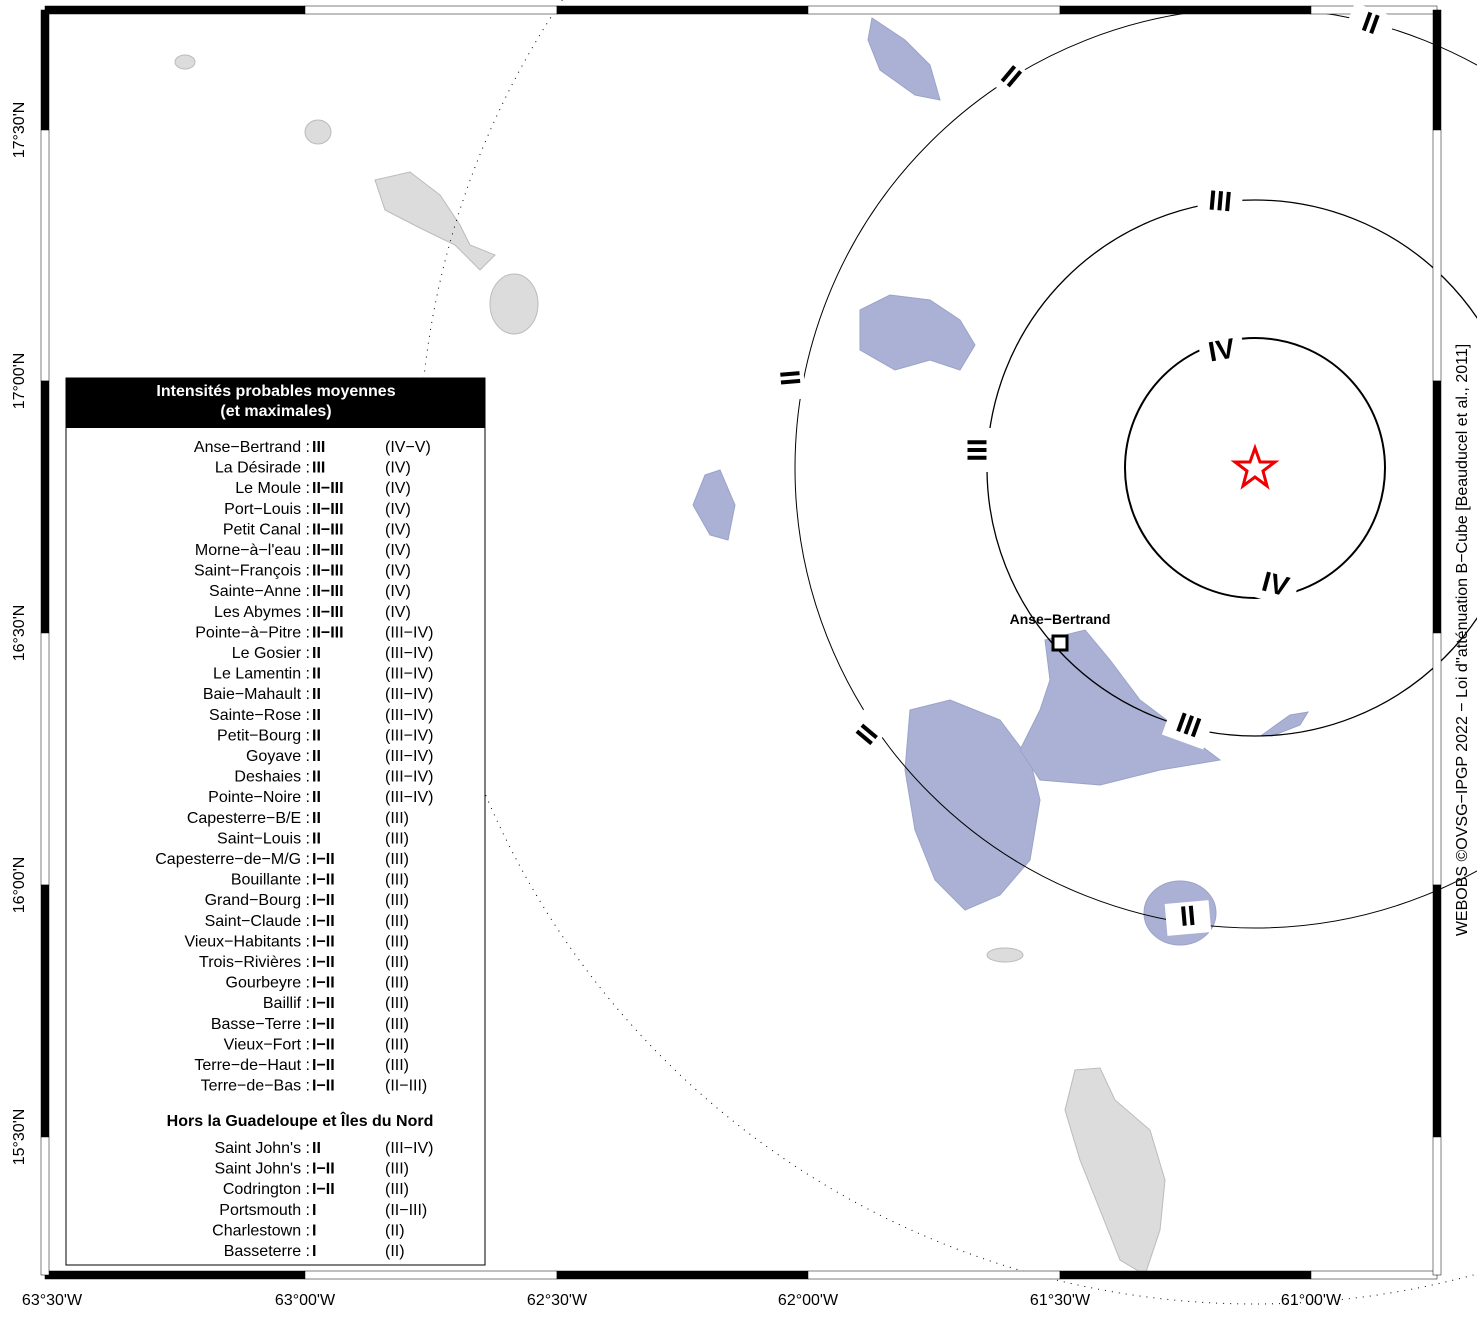 This screenshot has width=1477, height=1322. What do you see at coordinates (252, 632) in the screenshot?
I see `legend-place: Pointe−à−Pitre :` at bounding box center [252, 632].